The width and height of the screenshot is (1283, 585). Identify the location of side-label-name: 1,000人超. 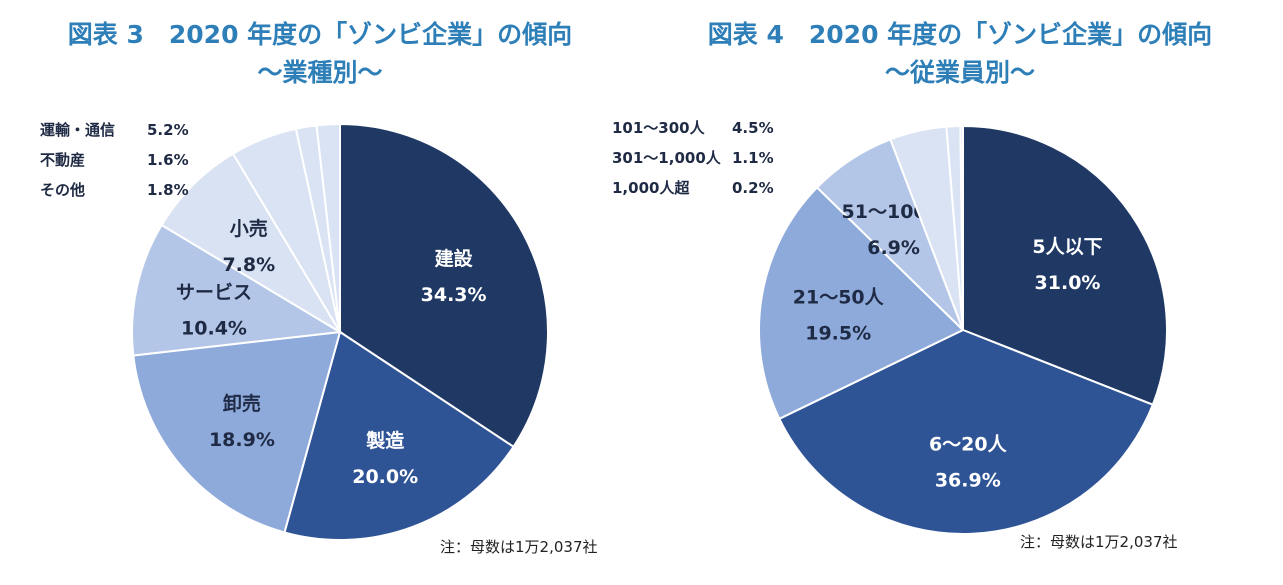
(651, 188).